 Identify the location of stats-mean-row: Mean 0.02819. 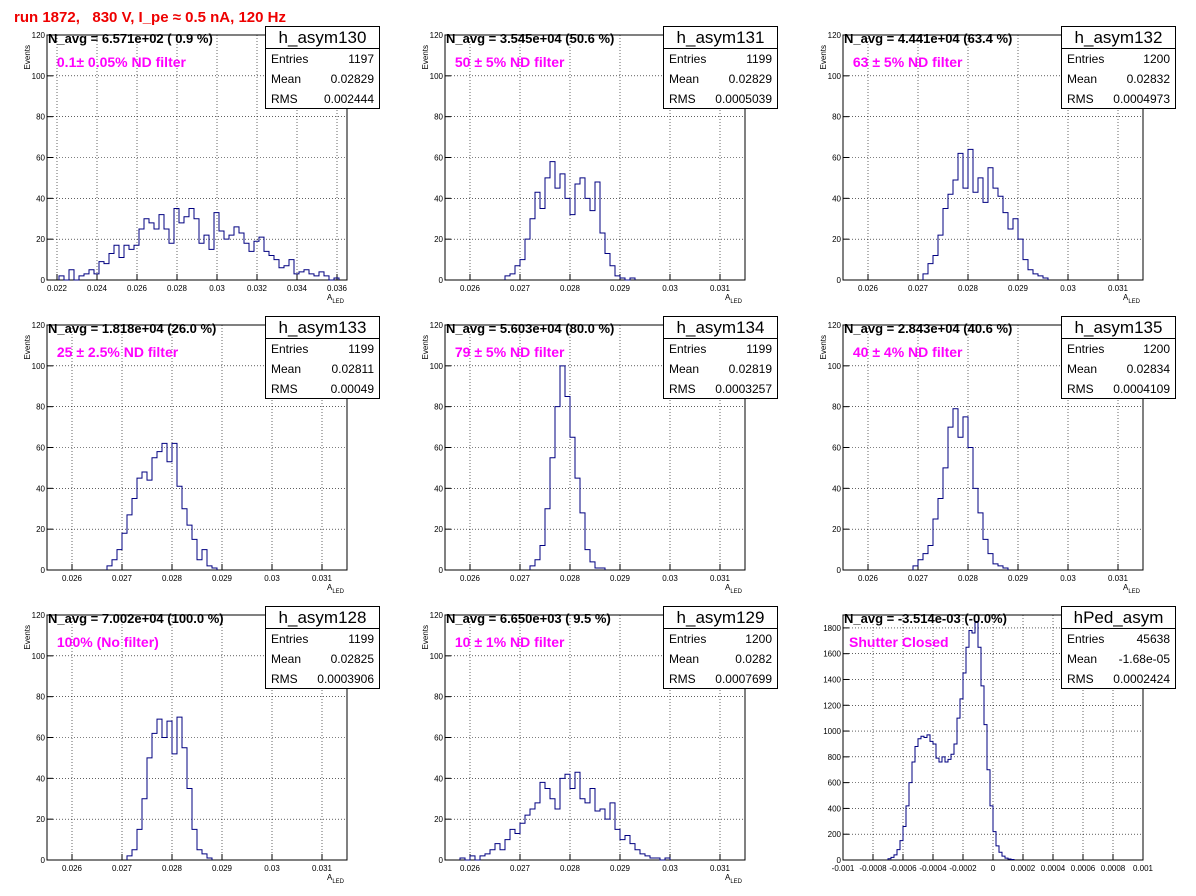
(720, 369).